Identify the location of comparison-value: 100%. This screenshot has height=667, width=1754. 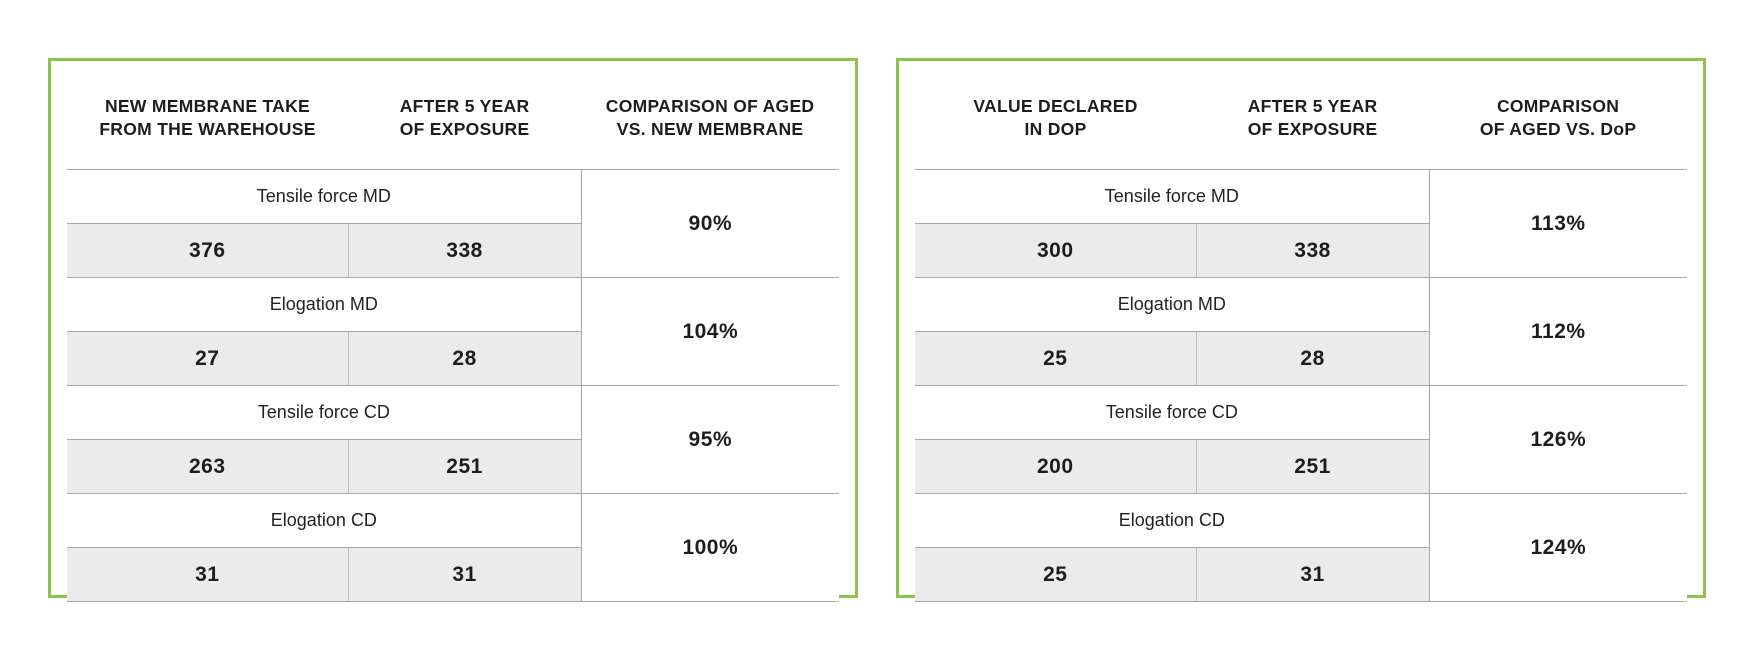
(709, 547).